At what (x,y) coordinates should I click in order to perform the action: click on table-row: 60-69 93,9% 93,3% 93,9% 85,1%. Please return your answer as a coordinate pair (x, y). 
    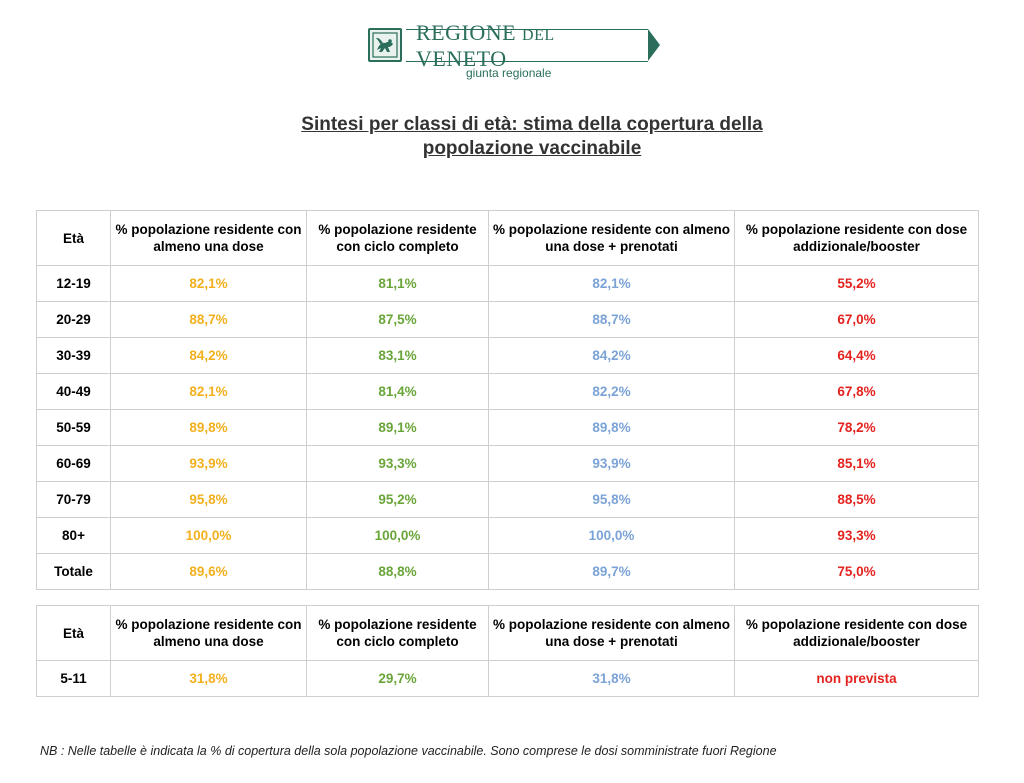
    Looking at the image, I should click on (507, 463).